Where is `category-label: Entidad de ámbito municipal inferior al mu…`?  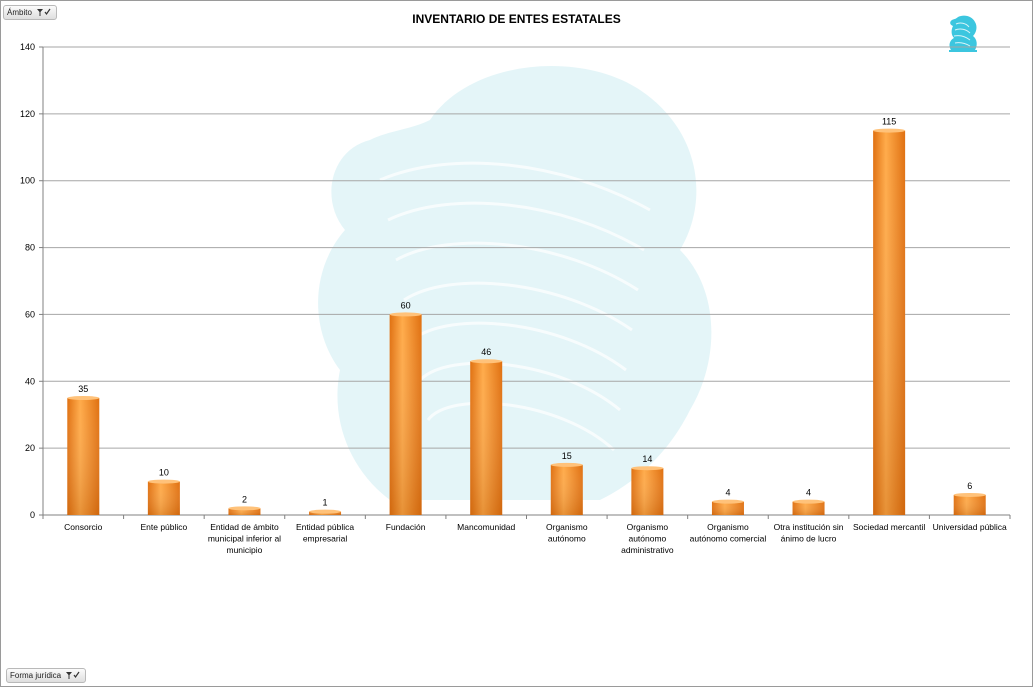 category-label: Entidad de ámbito municipal inferior al mu… is located at coordinates (244, 538).